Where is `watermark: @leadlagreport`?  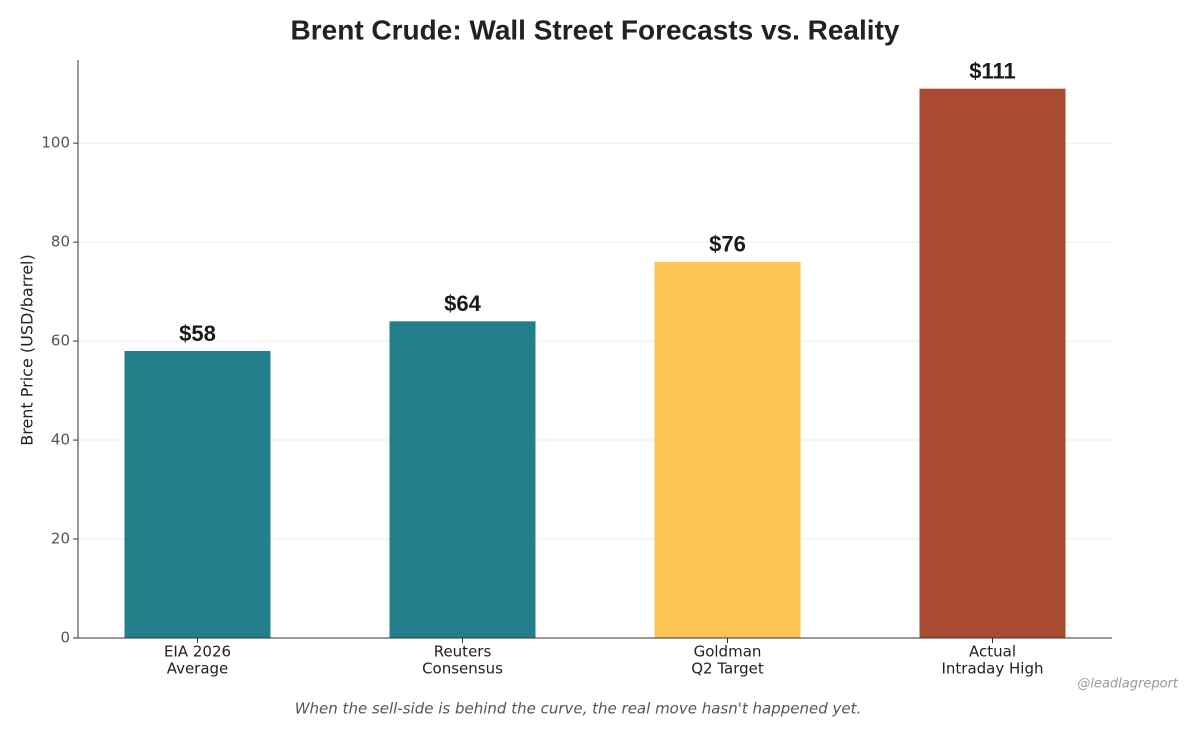
watermark: @leadlagreport is located at coordinates (1128, 684).